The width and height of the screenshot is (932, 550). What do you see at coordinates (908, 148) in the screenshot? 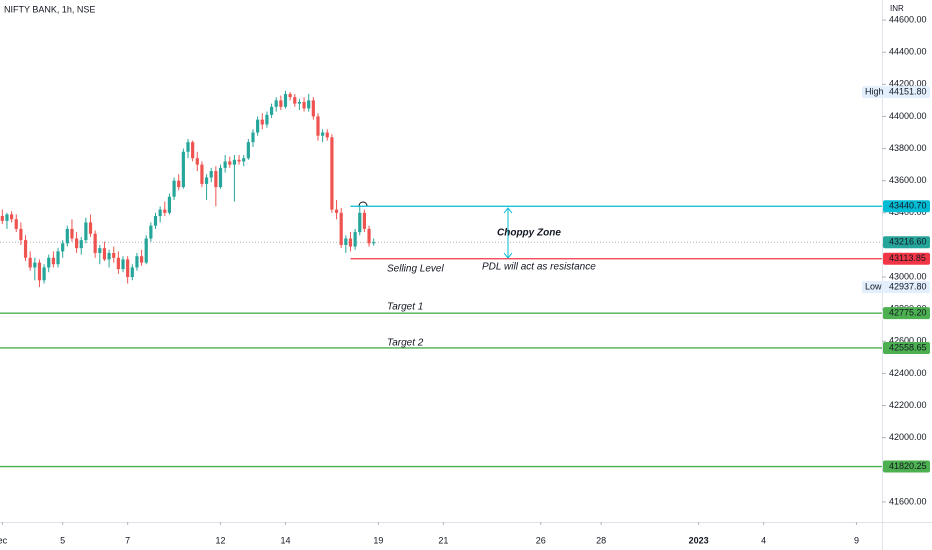
I see `y-tick-label: 43800.00` at bounding box center [908, 148].